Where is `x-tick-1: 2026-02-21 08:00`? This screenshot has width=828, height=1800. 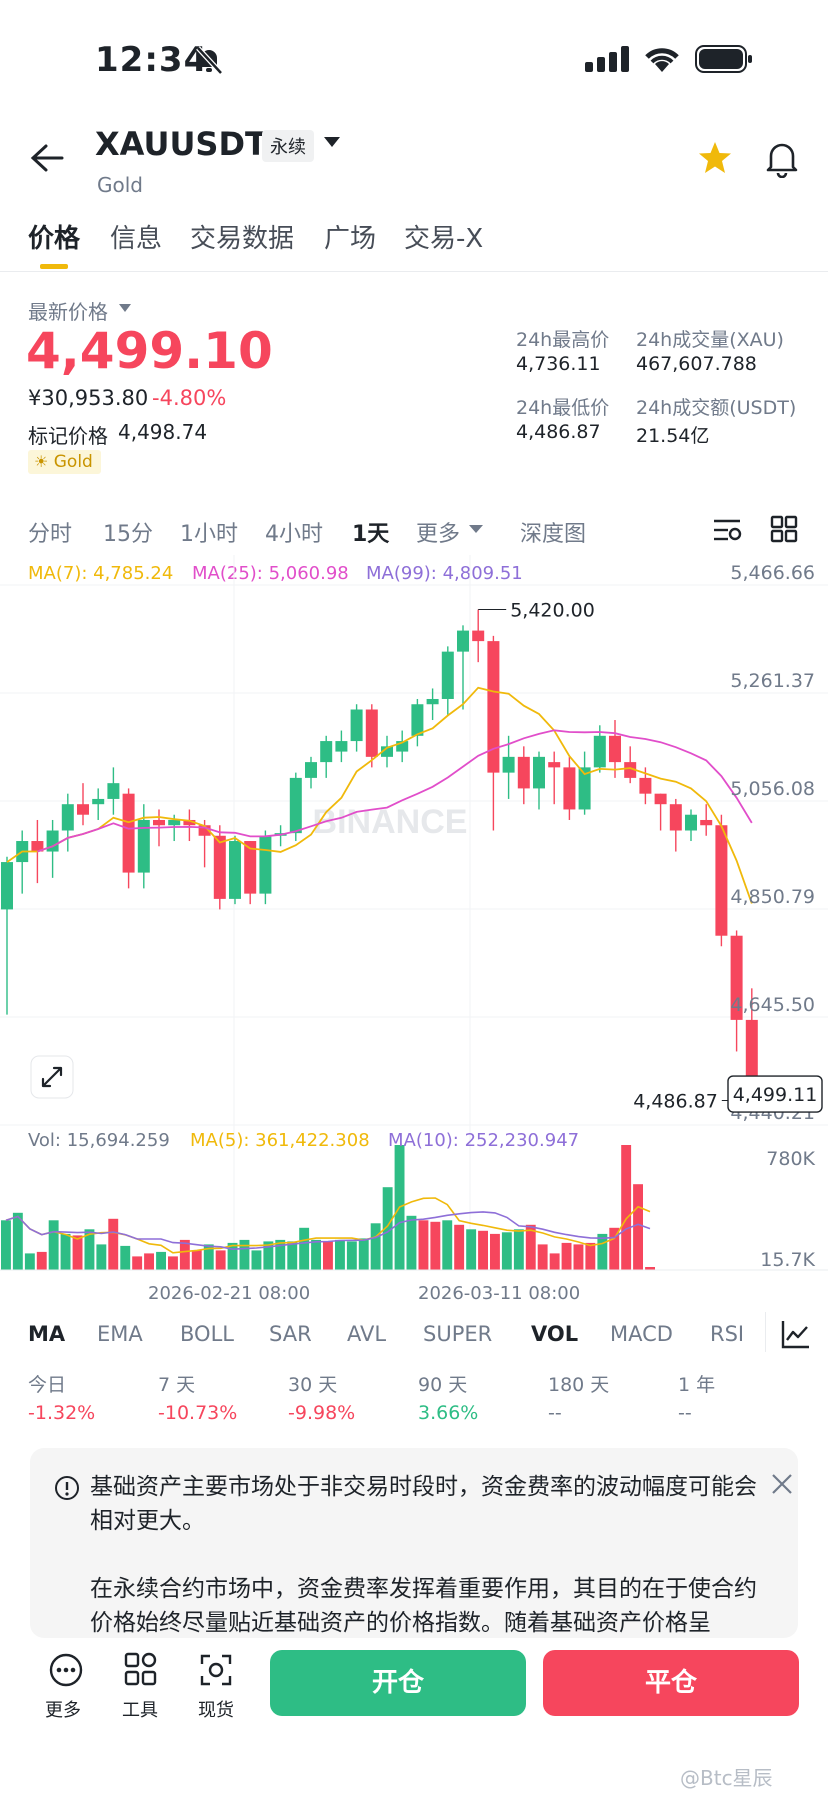 x-tick-1: 2026-02-21 08:00 is located at coordinates (229, 1293).